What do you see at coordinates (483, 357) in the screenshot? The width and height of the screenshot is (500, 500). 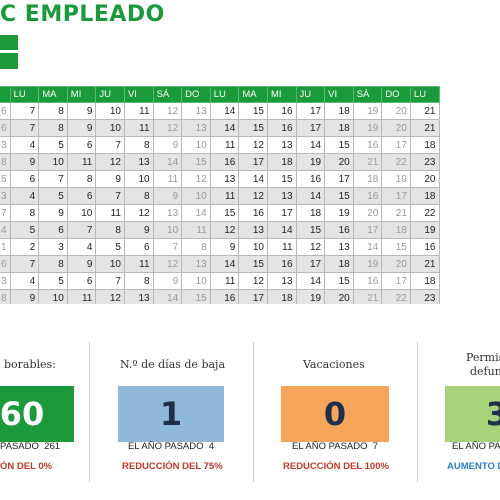 I see `bereavement-title: Permis` at bounding box center [483, 357].